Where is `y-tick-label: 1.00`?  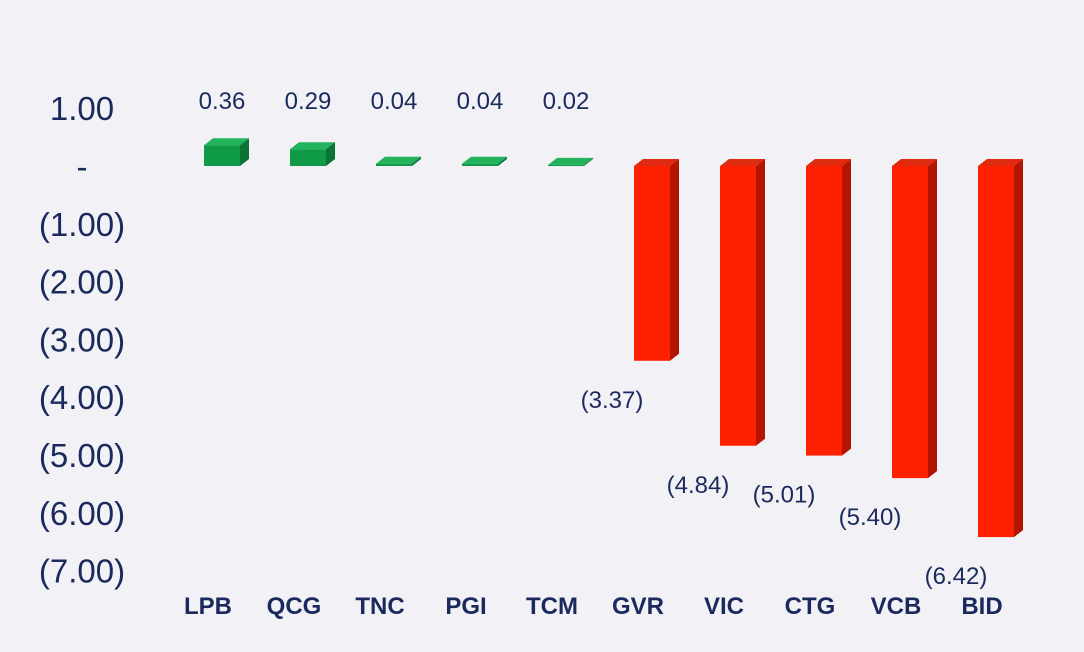
y-tick-label: 1.00 is located at coordinates (82, 108).